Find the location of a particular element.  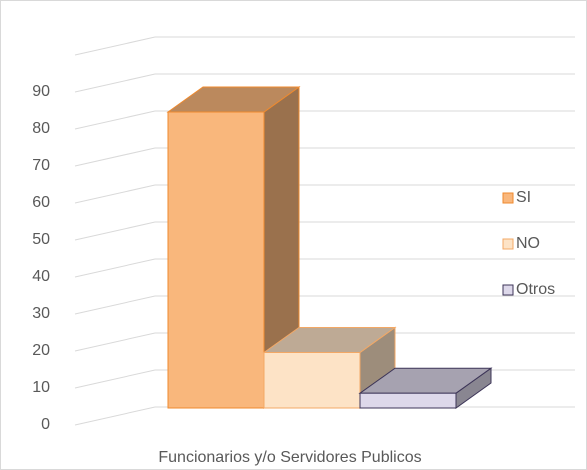

y-tick-label: 20 is located at coordinates (41, 350).